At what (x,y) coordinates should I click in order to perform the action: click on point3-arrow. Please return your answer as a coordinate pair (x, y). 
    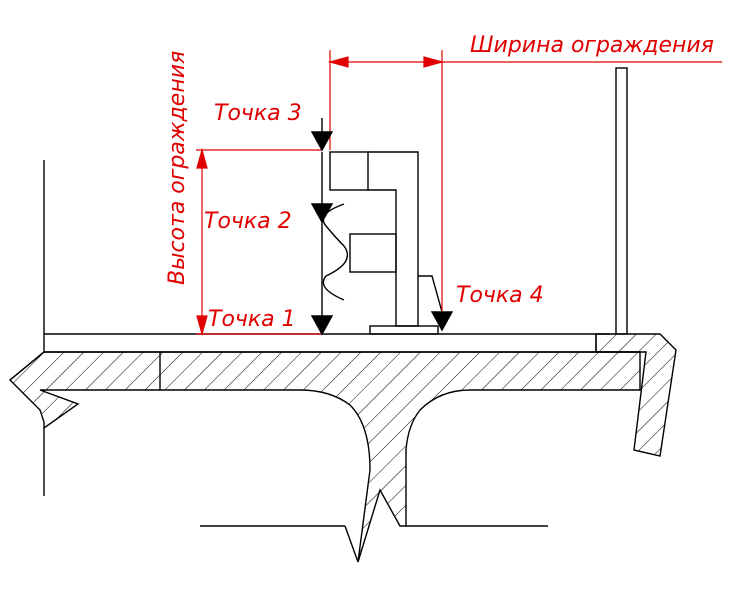
    Looking at the image, I should click on (322, 141).